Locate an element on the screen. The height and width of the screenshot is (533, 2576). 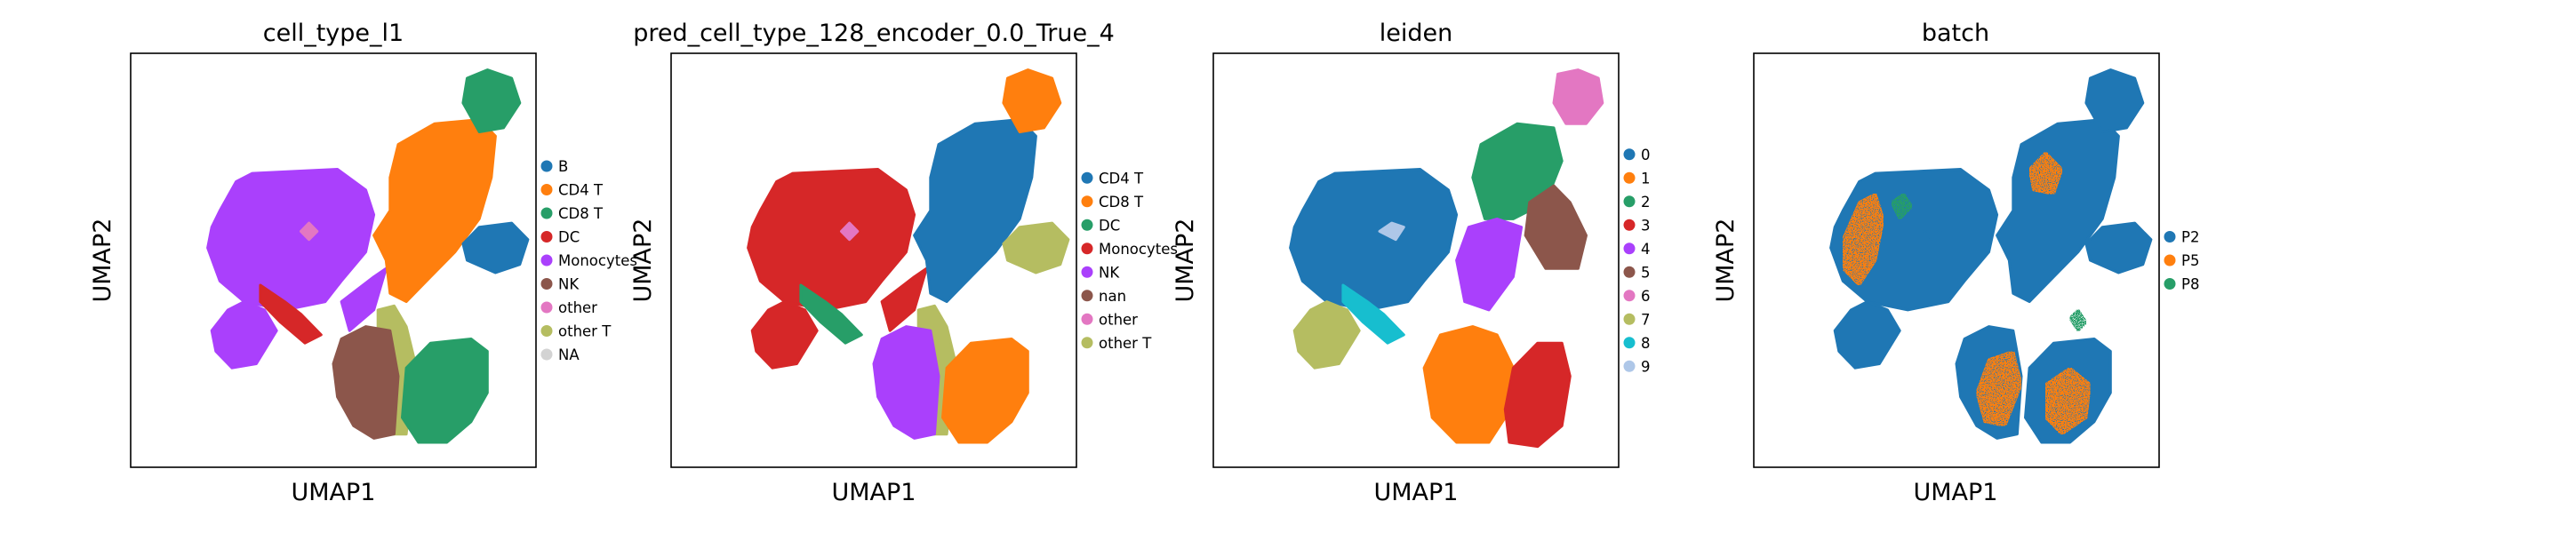
legend-label: other is located at coordinates (1118, 319).